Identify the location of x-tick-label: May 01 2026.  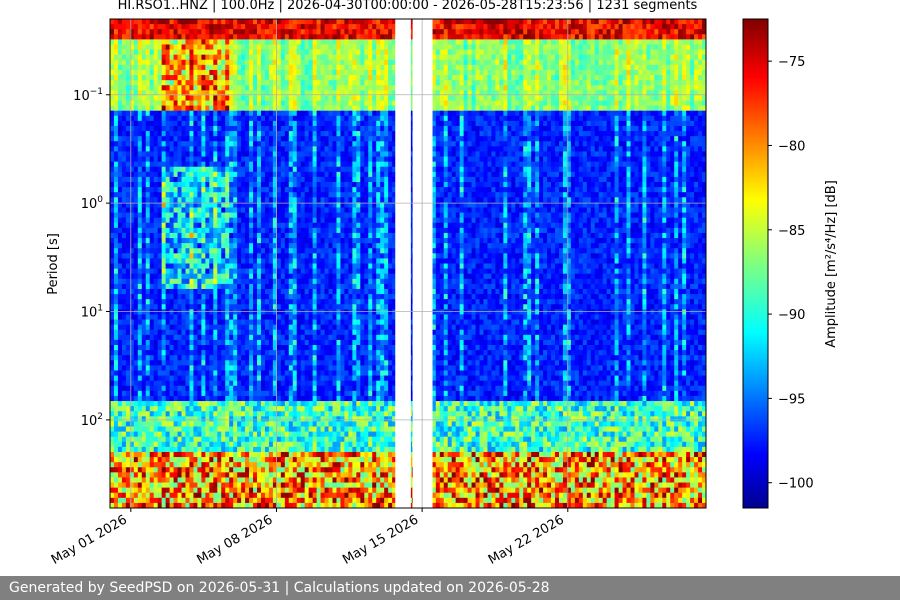
(89, 539).